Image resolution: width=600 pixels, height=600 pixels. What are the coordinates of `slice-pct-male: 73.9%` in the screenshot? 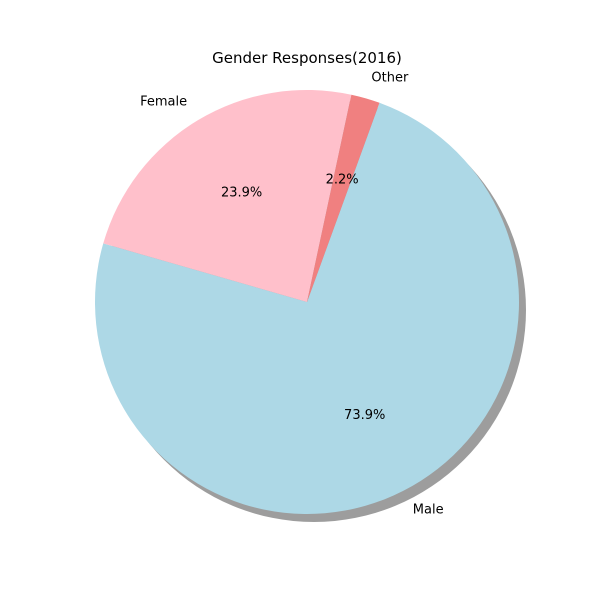 It's located at (364, 415).